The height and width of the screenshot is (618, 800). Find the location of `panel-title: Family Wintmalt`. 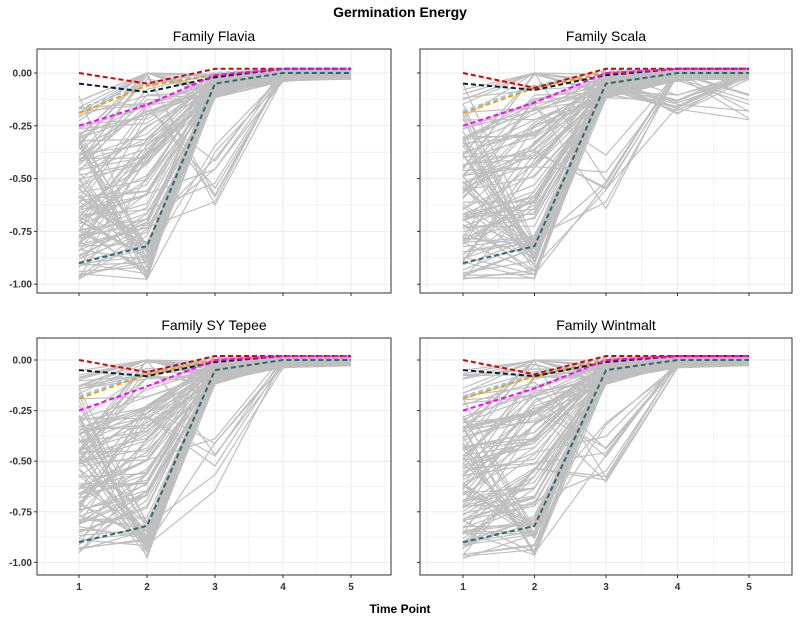

panel-title: Family Wintmalt is located at coordinates (606, 325).